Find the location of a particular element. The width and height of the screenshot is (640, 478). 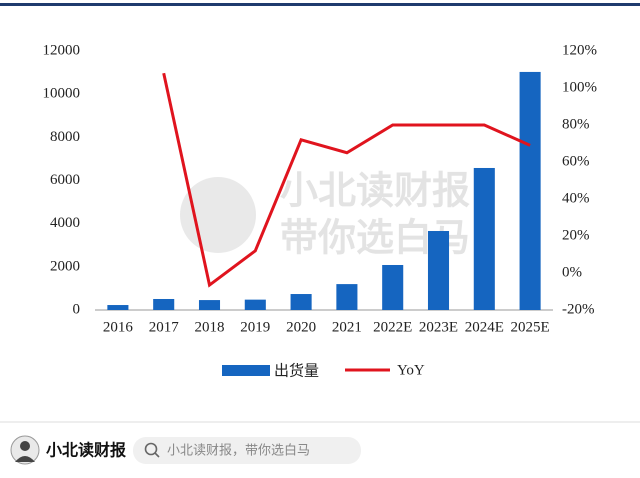

brand: 小北读财报 is located at coordinates (86, 450).